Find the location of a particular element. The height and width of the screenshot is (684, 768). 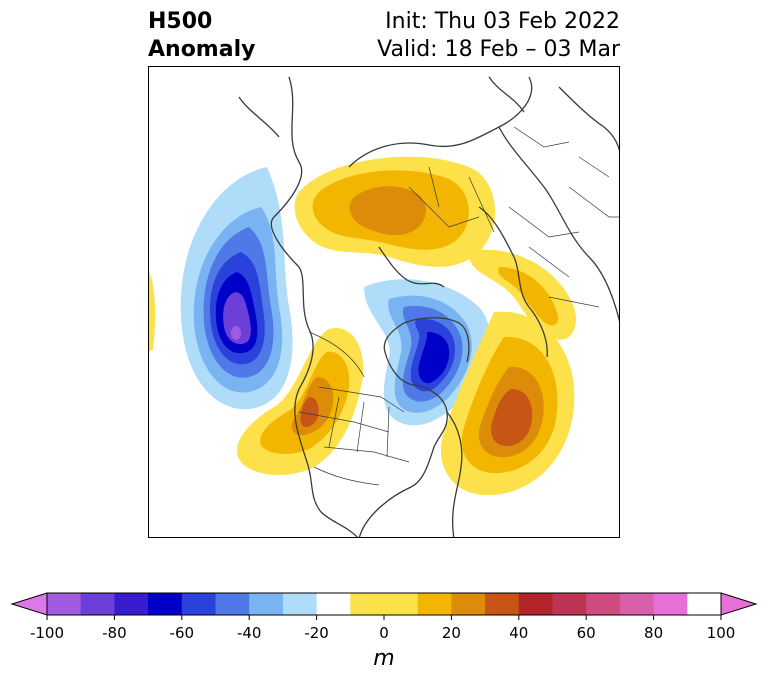

positive-anomaly-west-north-america is located at coordinates (300, 401).